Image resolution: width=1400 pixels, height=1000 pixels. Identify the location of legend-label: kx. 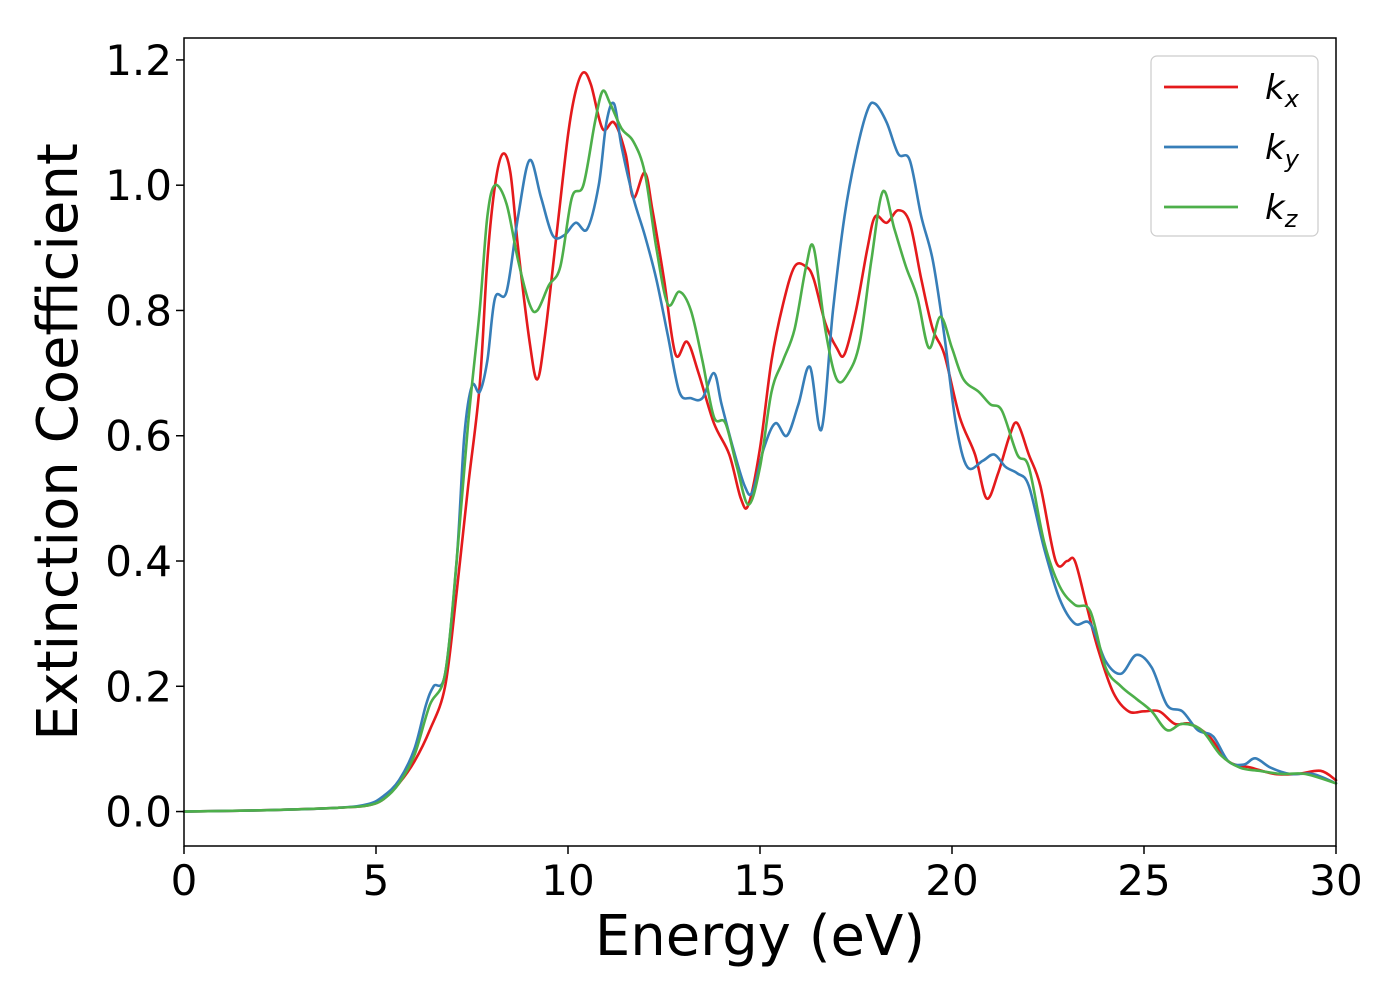
(1282, 90).